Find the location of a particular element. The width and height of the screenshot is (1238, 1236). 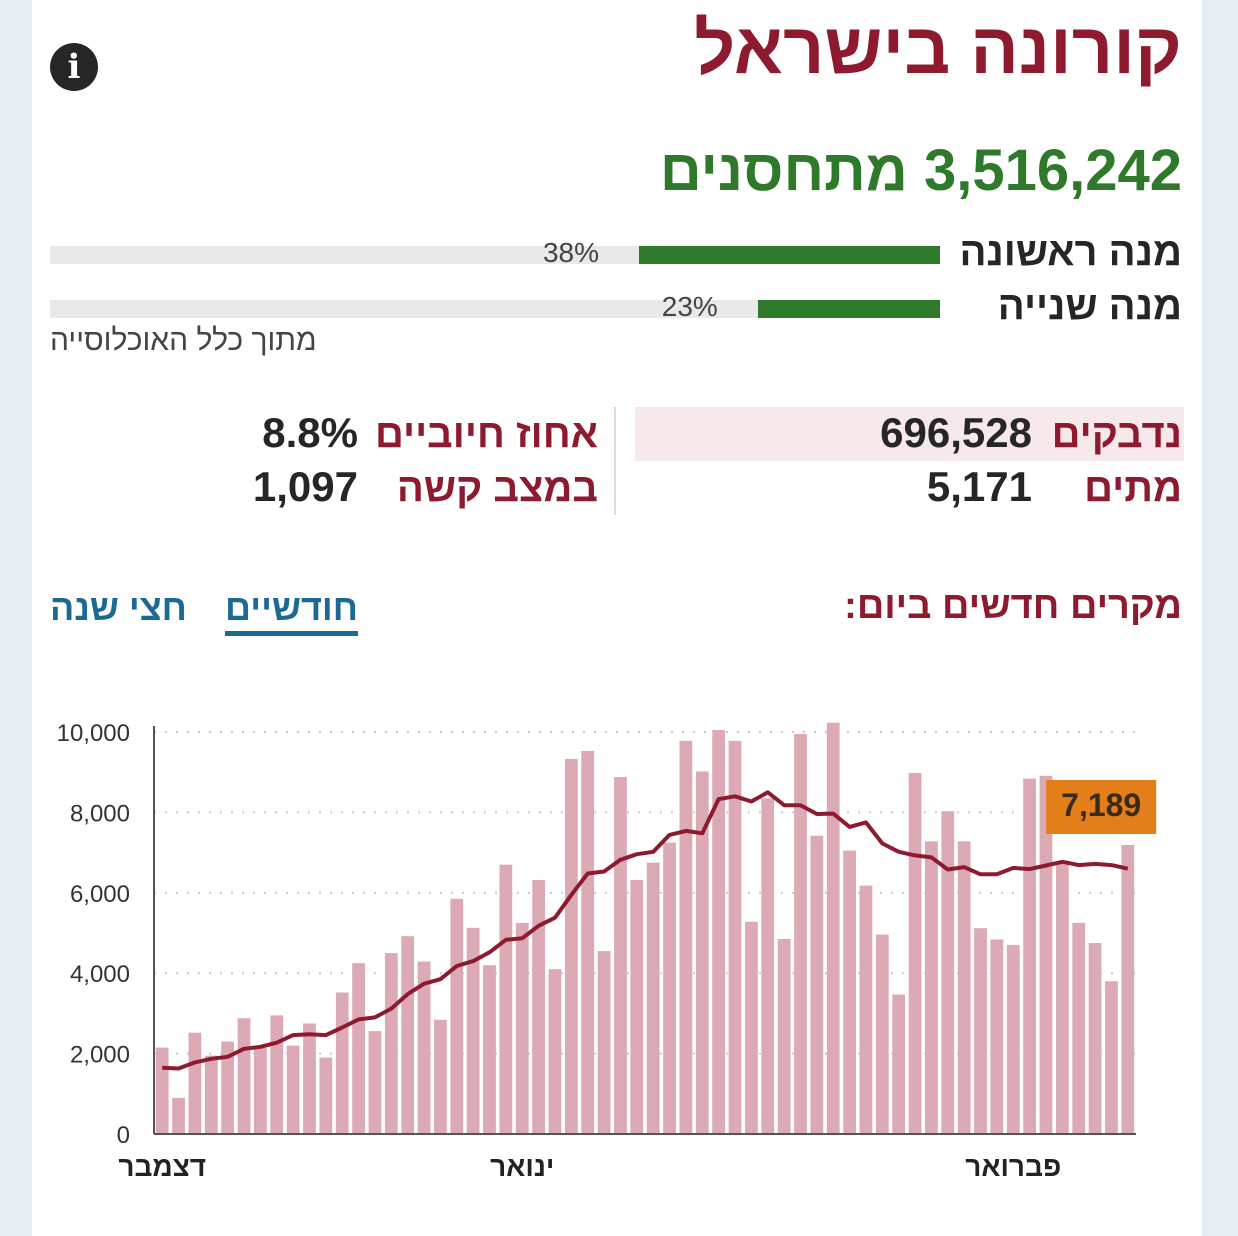

positive-rate-label: אחוז חיוביים is located at coordinates (486, 434).